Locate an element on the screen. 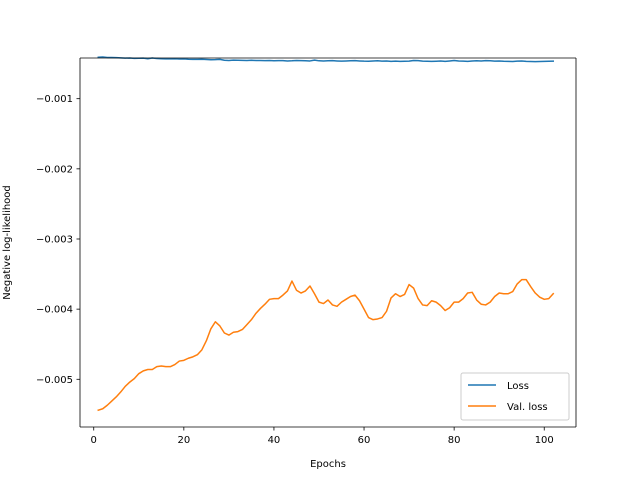 The image size is (640, 480). legend: Loss Val. loss is located at coordinates (515, 396).